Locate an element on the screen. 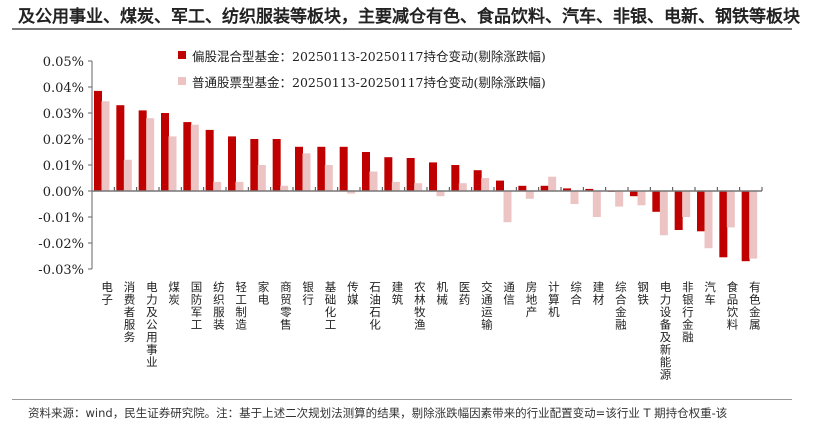 The width and height of the screenshot is (817, 428). x-tick-label: 综合金融 is located at coordinates (621, 305).